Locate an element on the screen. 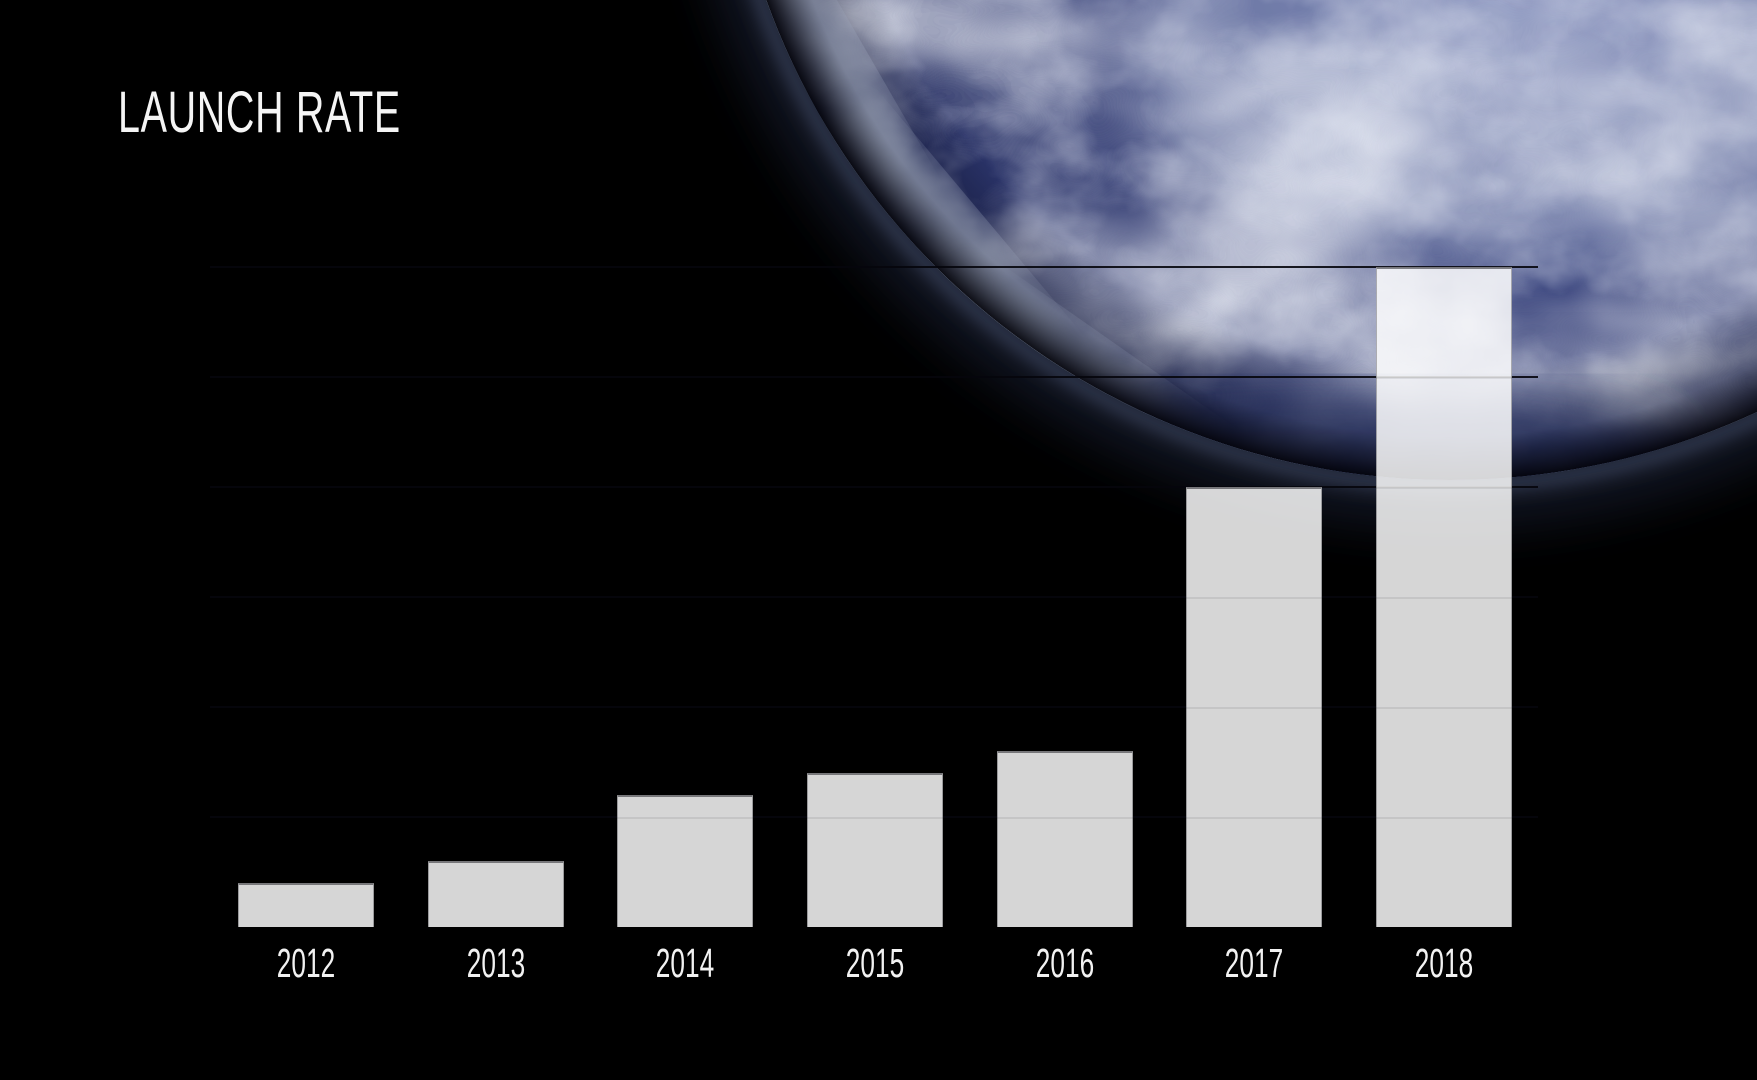  bar-2018 is located at coordinates (1444, 597).